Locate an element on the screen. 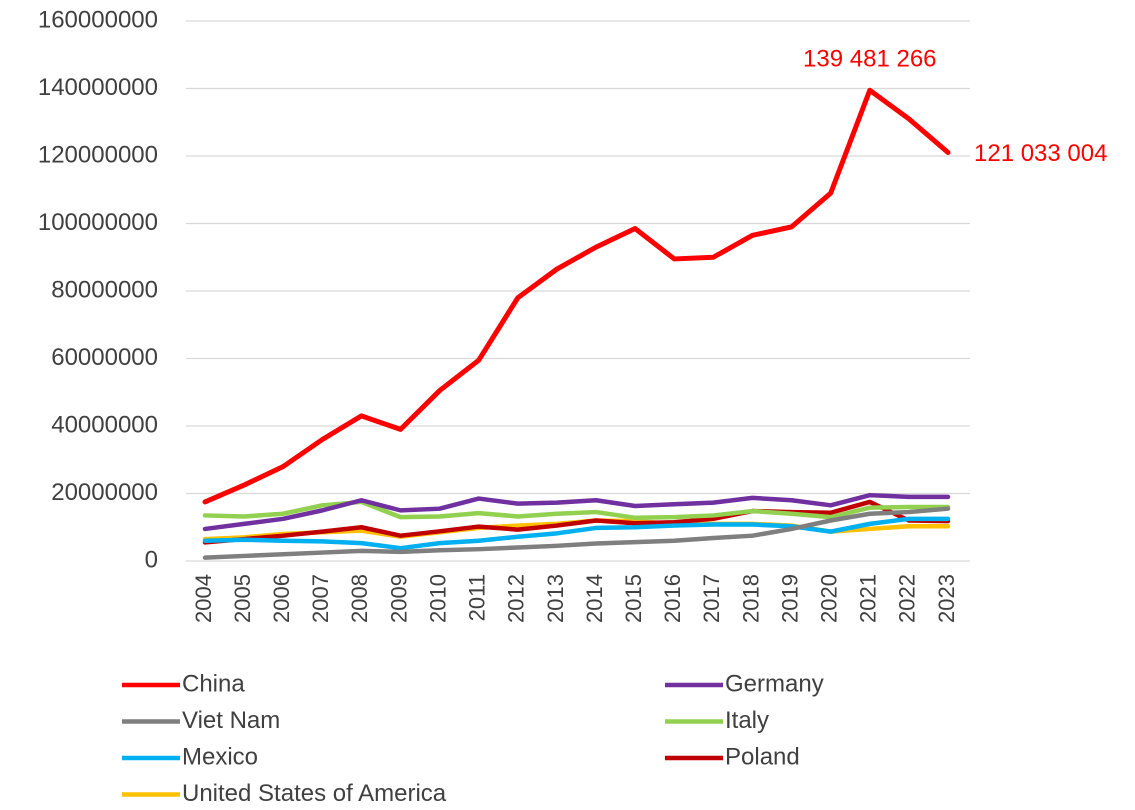 The height and width of the screenshot is (810, 1135). x-tick-label: 2016 is located at coordinates (672, 598).